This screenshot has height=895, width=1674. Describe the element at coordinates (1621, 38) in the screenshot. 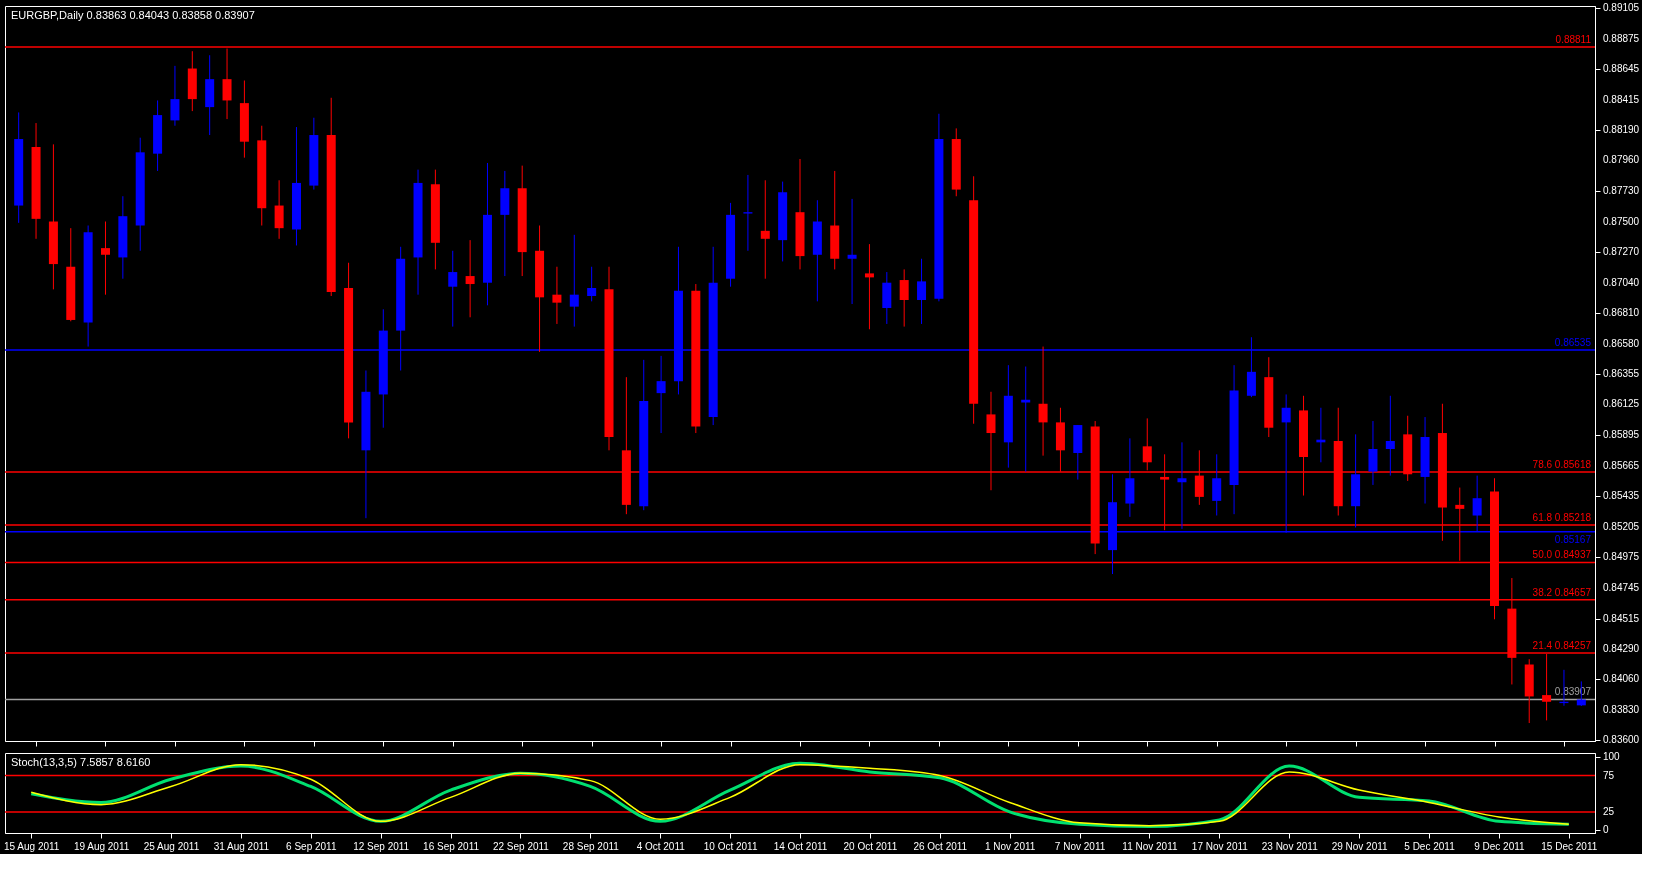

I see `y-tick-label: 0.88875` at that location.